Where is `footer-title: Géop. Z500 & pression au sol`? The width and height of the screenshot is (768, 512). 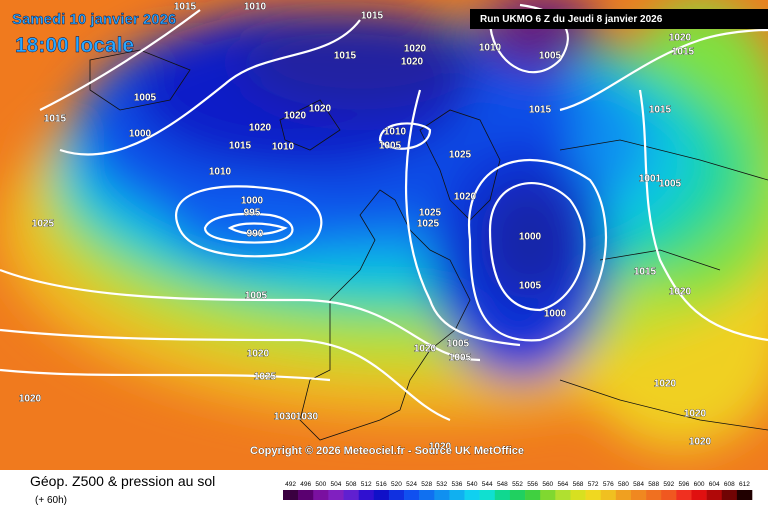 footer-title: Géop. Z500 & pression au sol is located at coordinates (122, 481).